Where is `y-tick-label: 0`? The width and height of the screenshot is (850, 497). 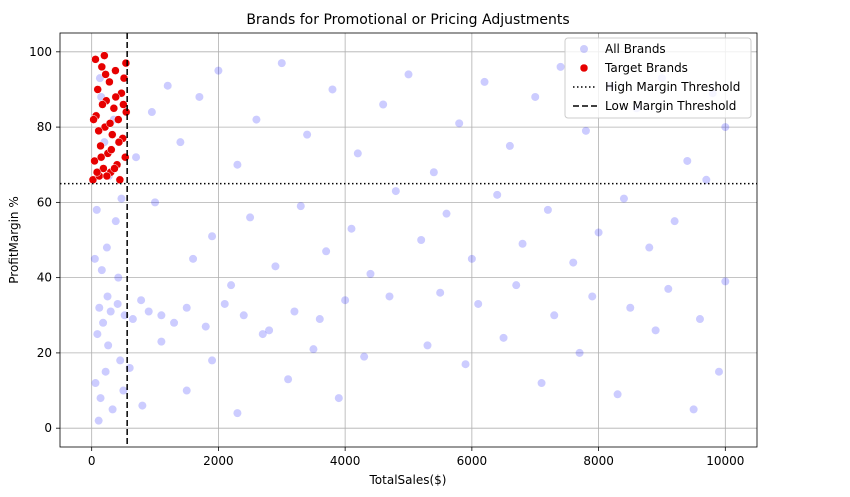 y-tick-label: 0 is located at coordinates (48, 428).